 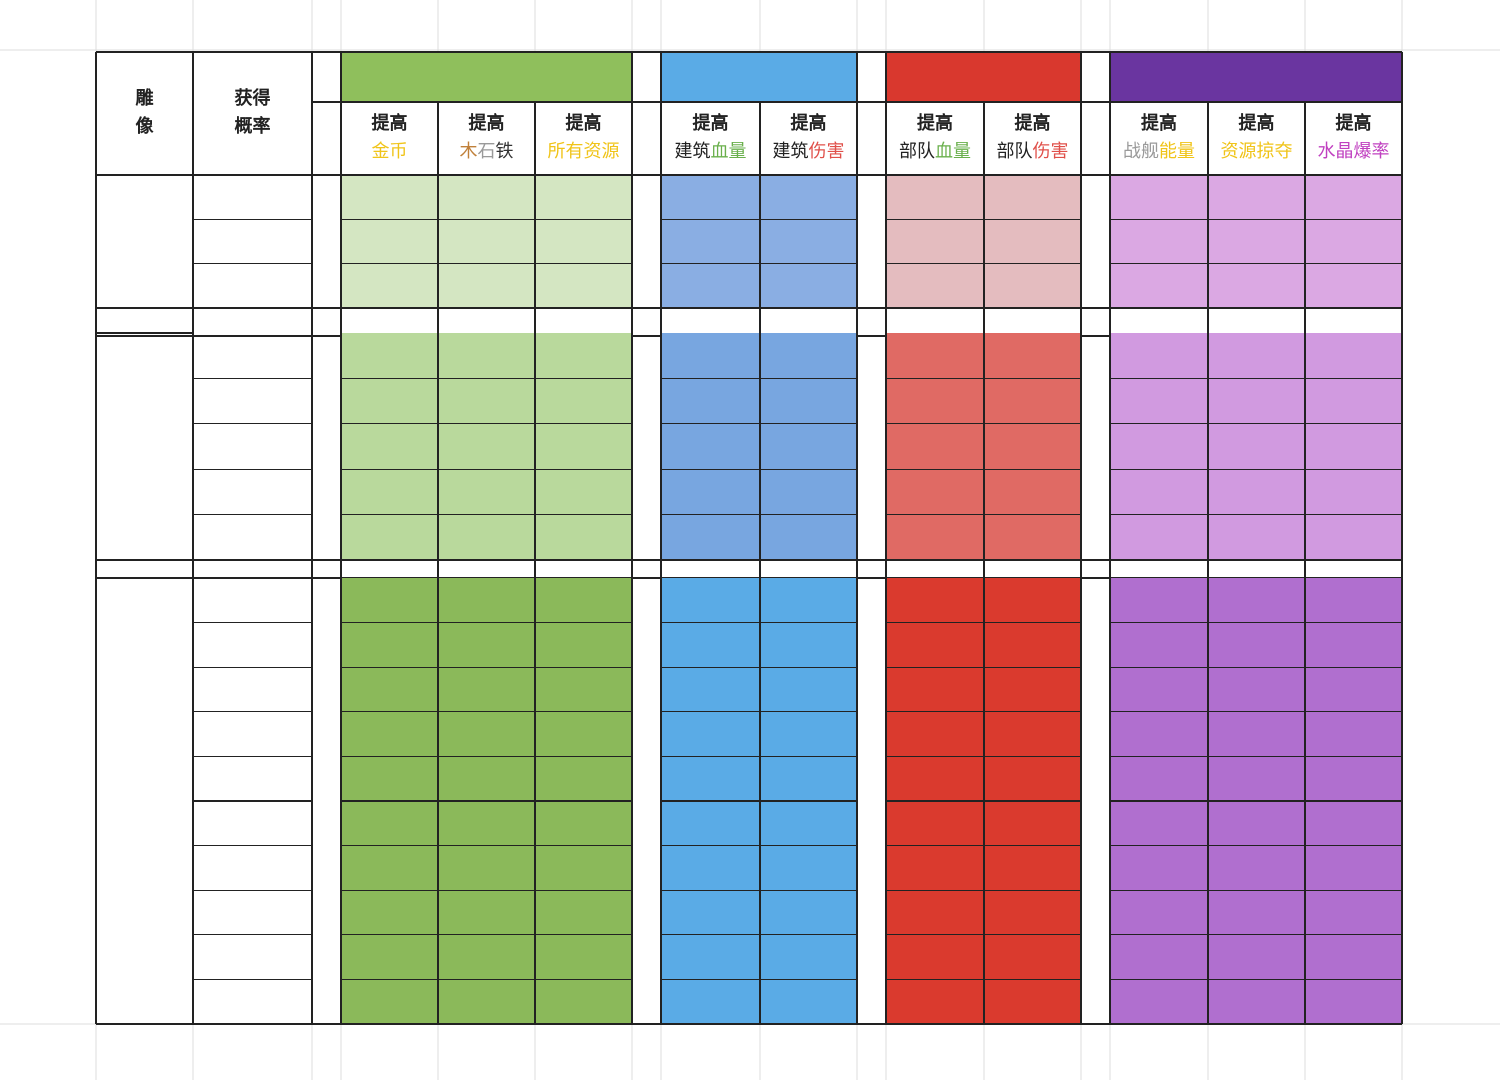 I want to click on column-header-0: 提高 金币, so click(x=389, y=138).